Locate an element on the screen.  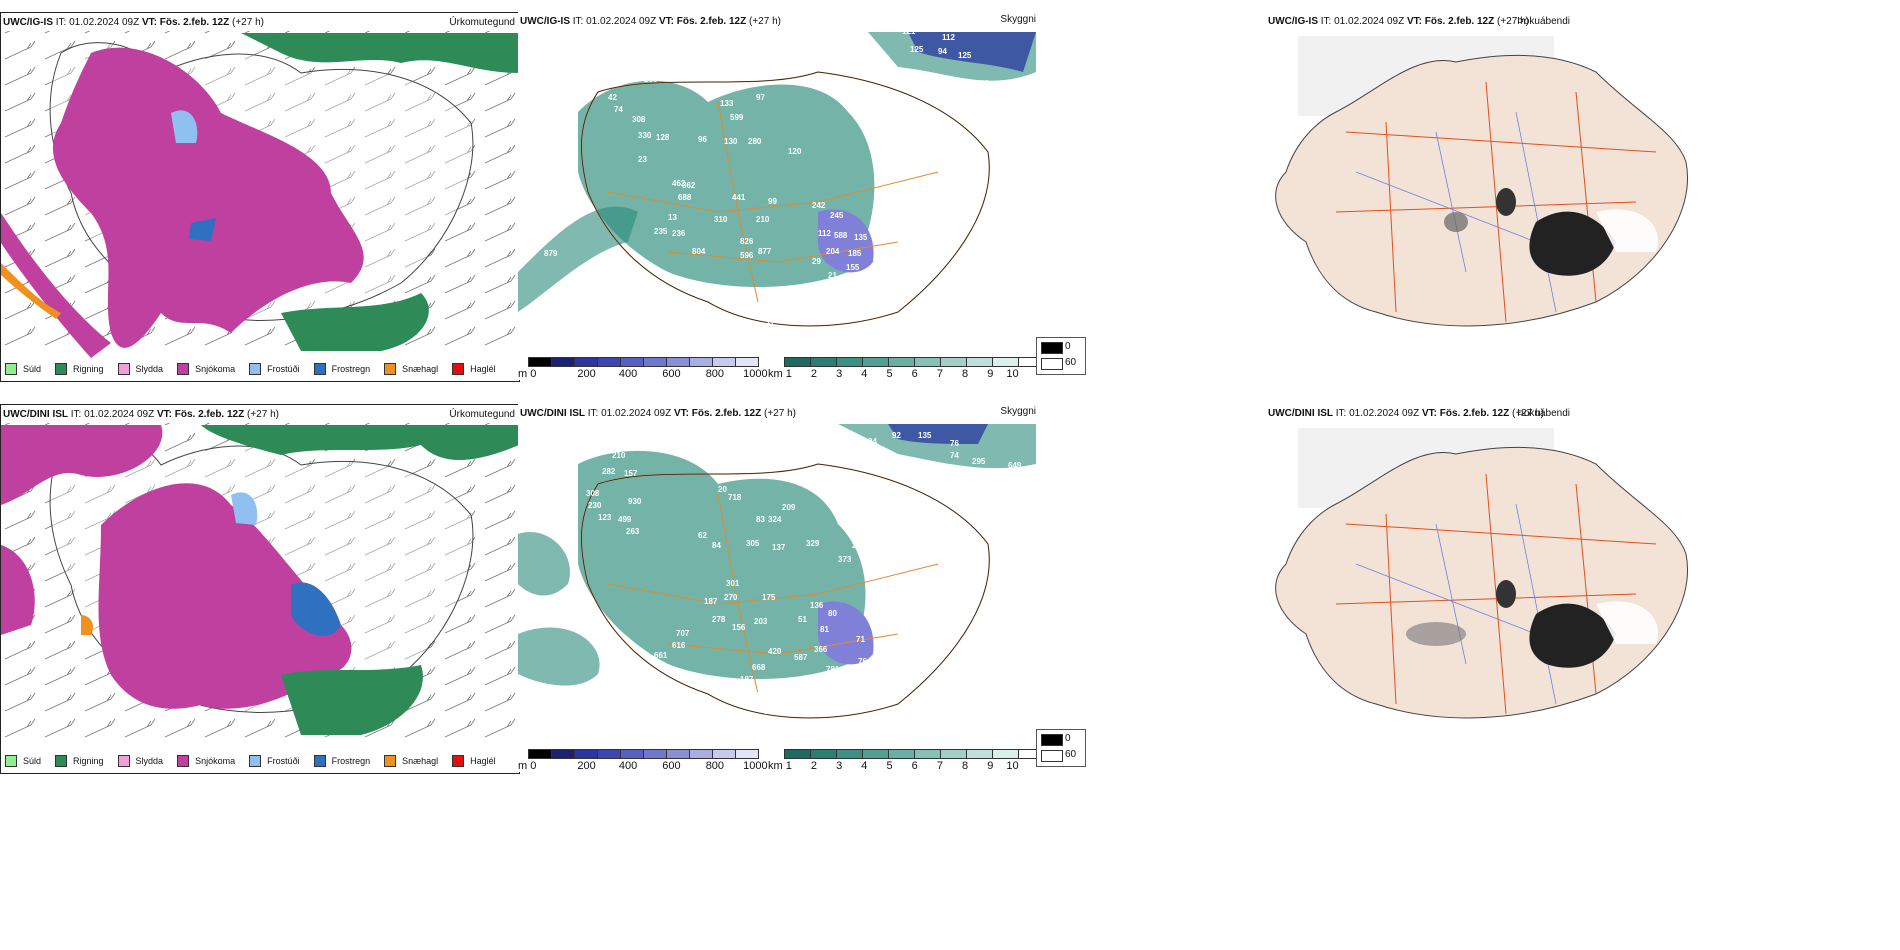
map-value: 263 is located at coordinates (633, 531).